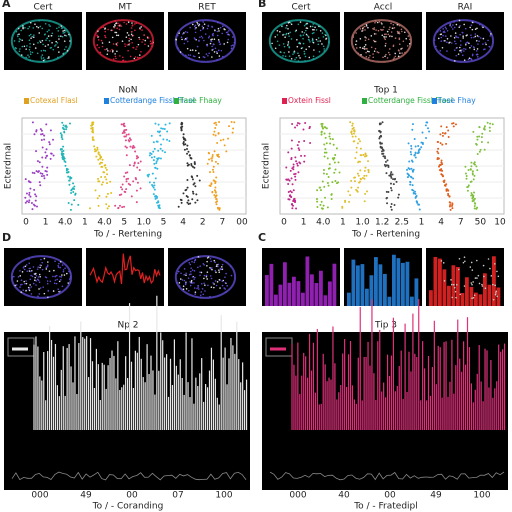 This screenshot has height=512, width=512. What do you see at coordinates (223, 496) in the screenshot?
I see `x-tick-label: 100` at bounding box center [223, 496].